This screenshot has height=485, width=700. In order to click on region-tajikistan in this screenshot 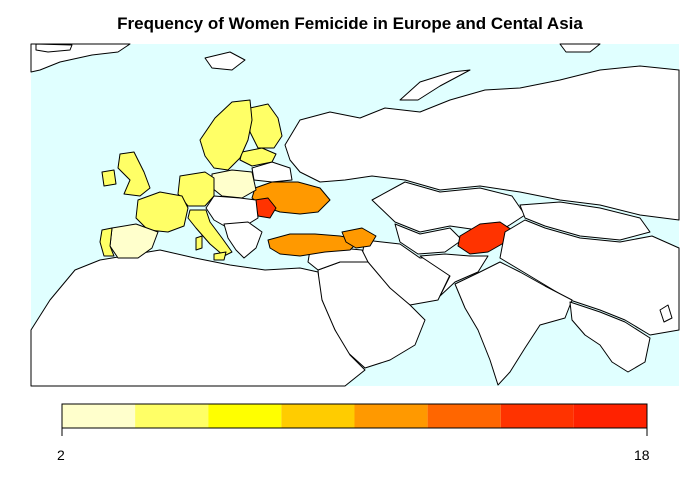, I will do `click(486, 238)`.